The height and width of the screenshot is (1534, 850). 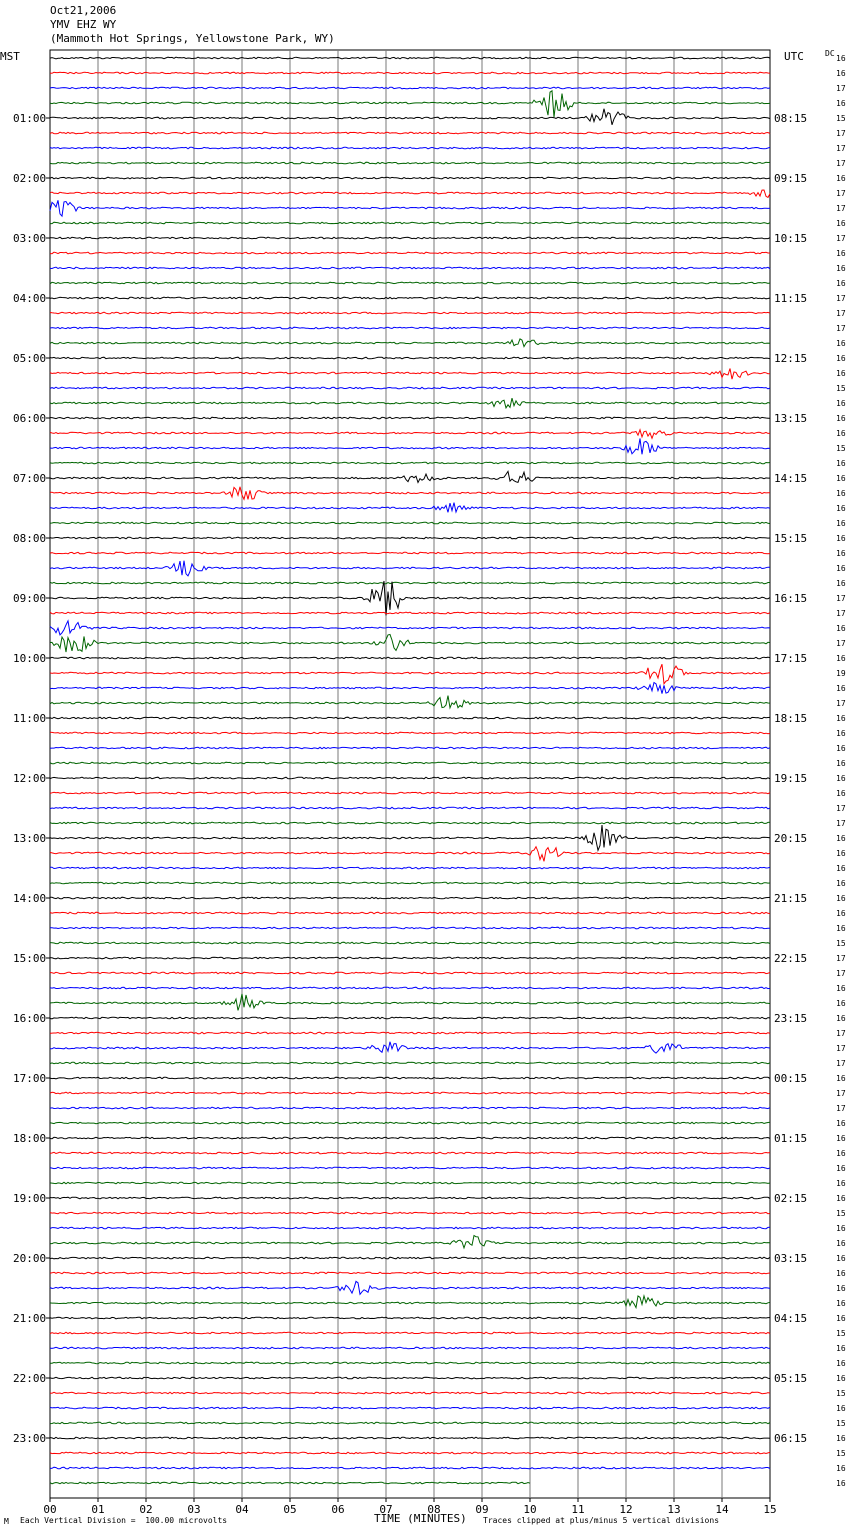 I want to click on left-hour-label: 18:00, so click(x=29, y=1138).